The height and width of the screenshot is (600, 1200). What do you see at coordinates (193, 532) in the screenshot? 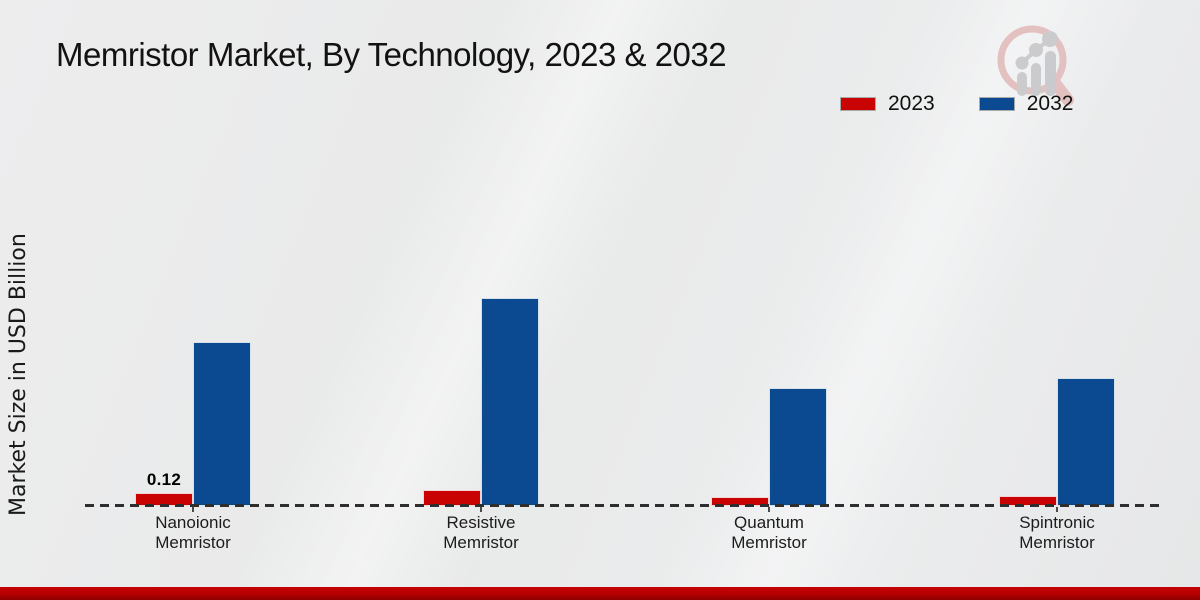
I see `category-label-nanoionic-memristor: Nanoionic Memristor` at bounding box center [193, 532].